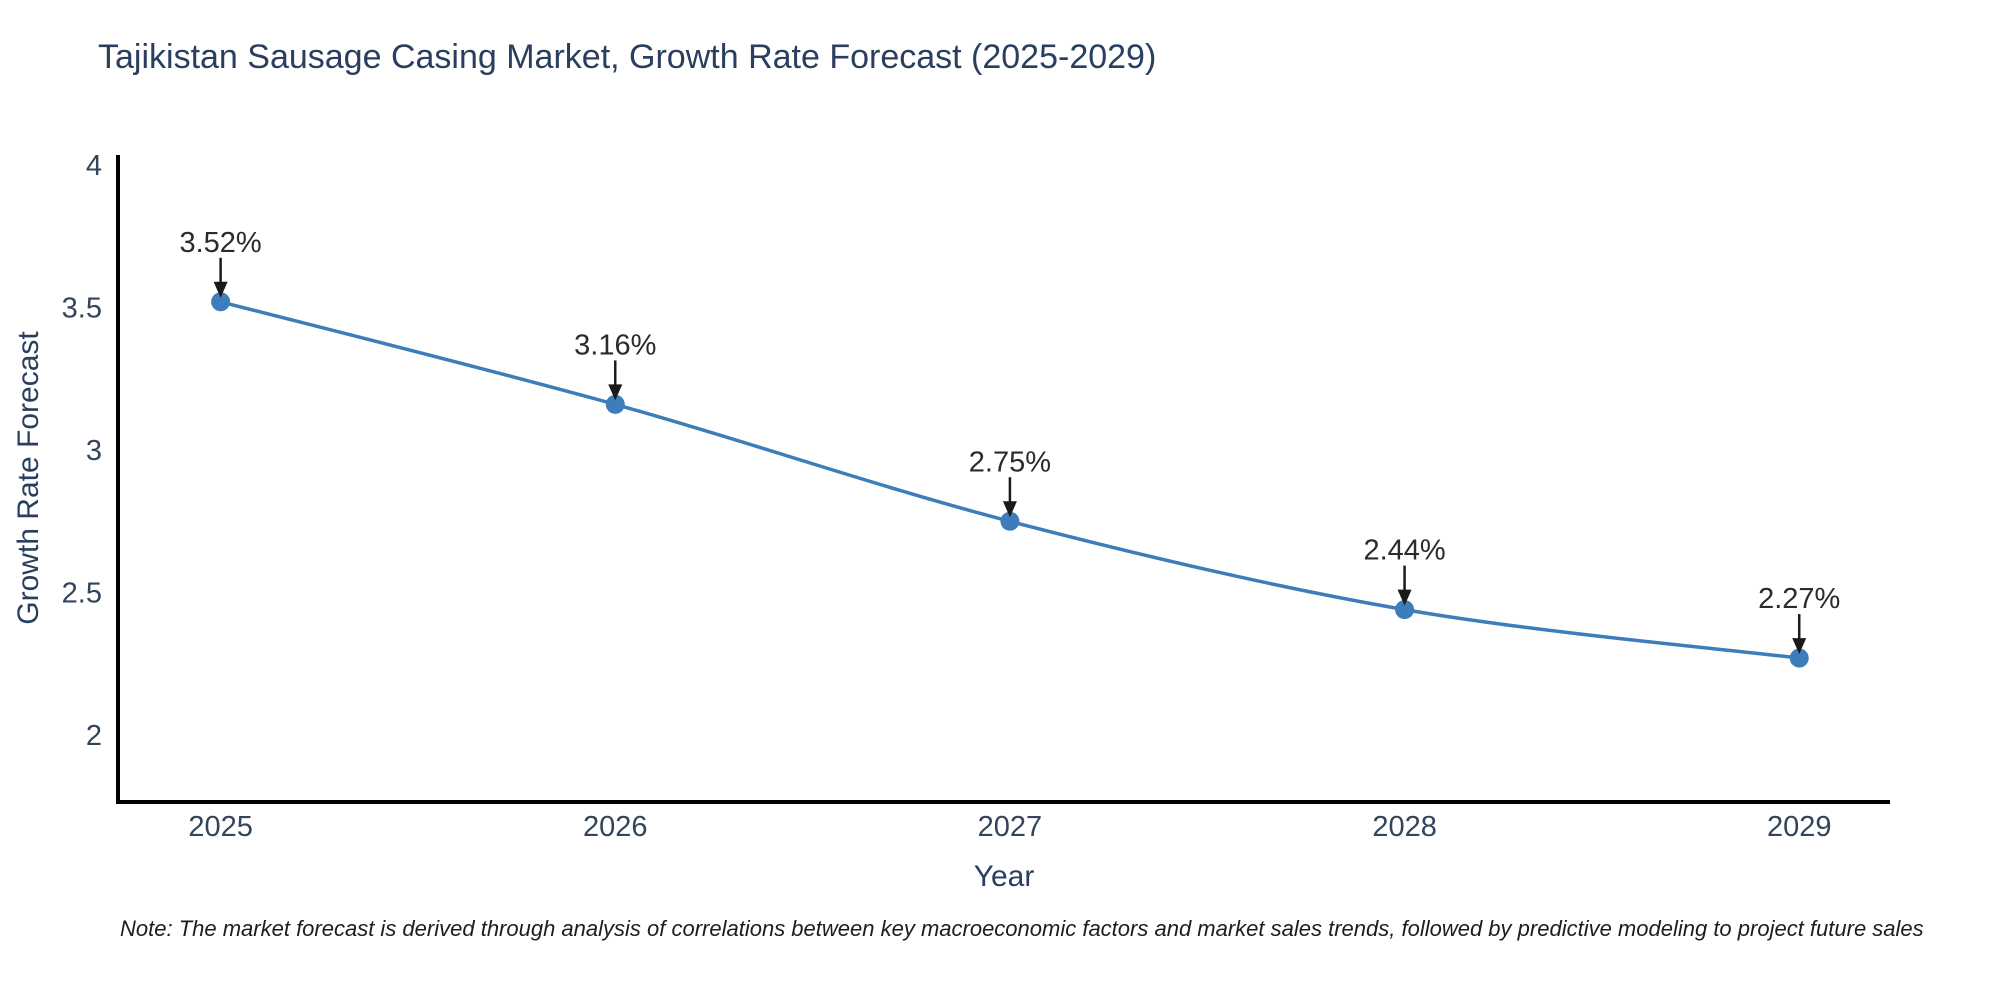  I want to click on annotation-2028: 2.44%, so click(1404, 570).